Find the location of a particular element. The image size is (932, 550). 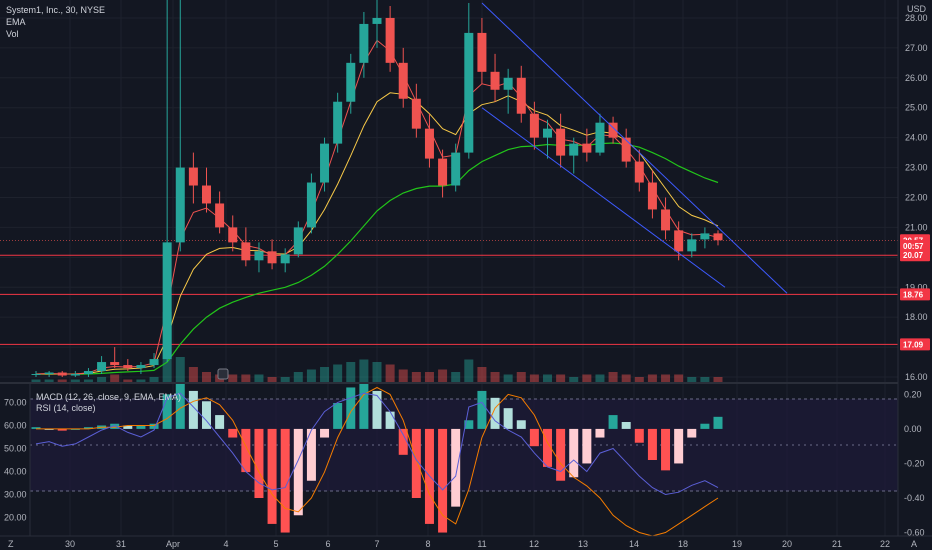

time-tick-label: 20 is located at coordinates (787, 544).